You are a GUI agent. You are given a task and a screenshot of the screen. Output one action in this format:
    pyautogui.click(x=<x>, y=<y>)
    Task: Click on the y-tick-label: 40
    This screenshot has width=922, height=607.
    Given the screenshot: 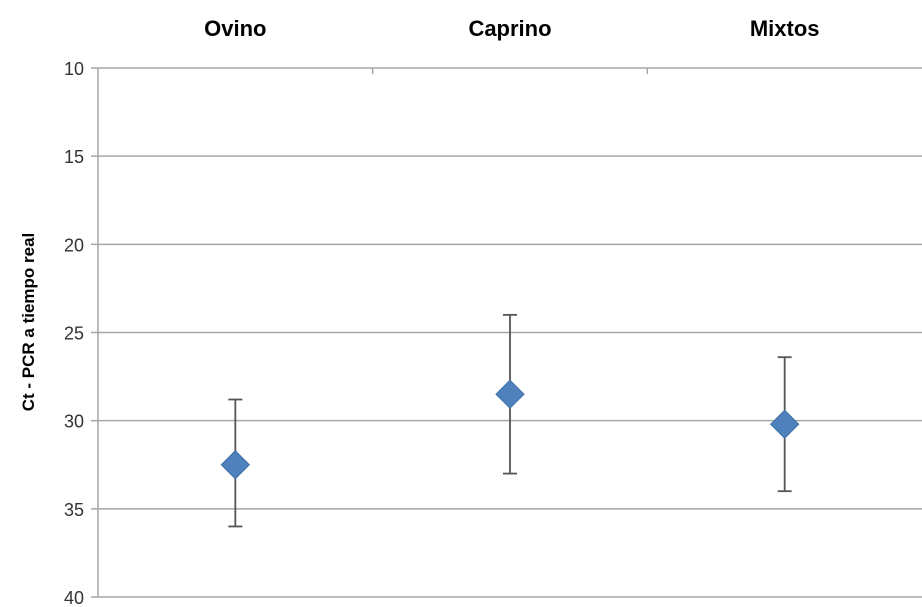 What is the action you would take?
    pyautogui.click(x=74, y=597)
    